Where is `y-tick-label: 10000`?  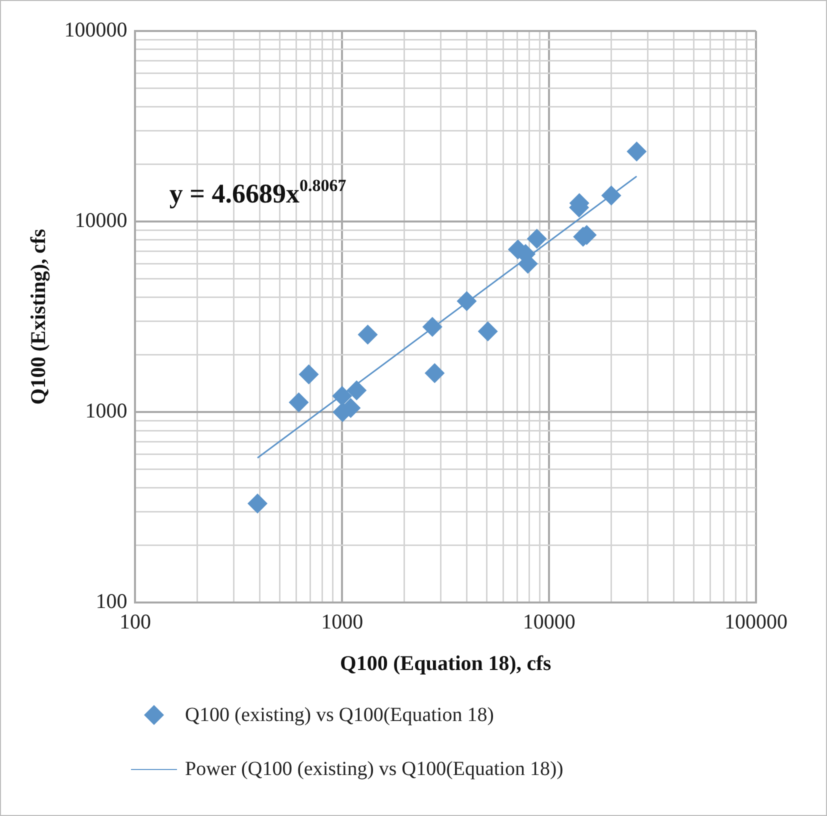 y-tick-label: 10000 is located at coordinates (101, 220).